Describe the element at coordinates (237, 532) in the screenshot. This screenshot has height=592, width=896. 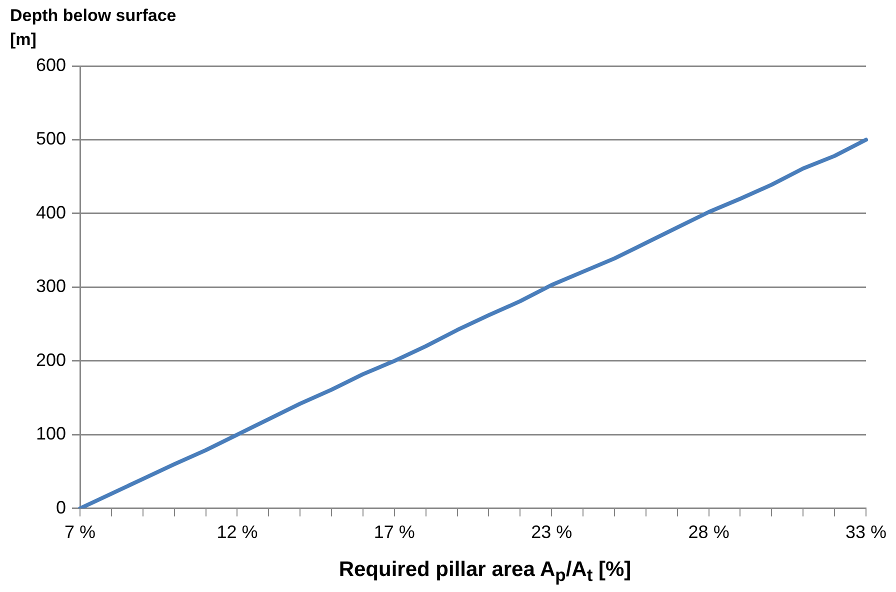
I see `x-tick-label: 12 %` at that location.